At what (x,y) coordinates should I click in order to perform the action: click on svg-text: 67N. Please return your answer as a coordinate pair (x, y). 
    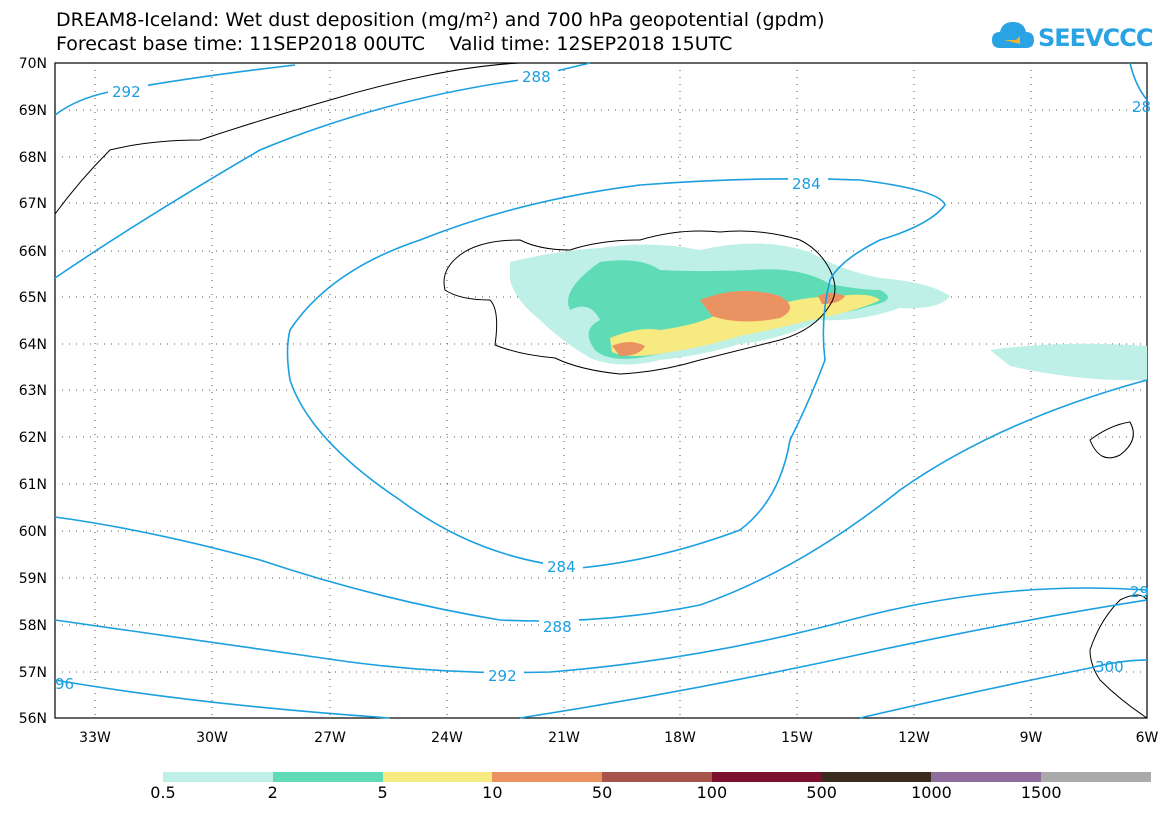
    Looking at the image, I should click on (33, 204).